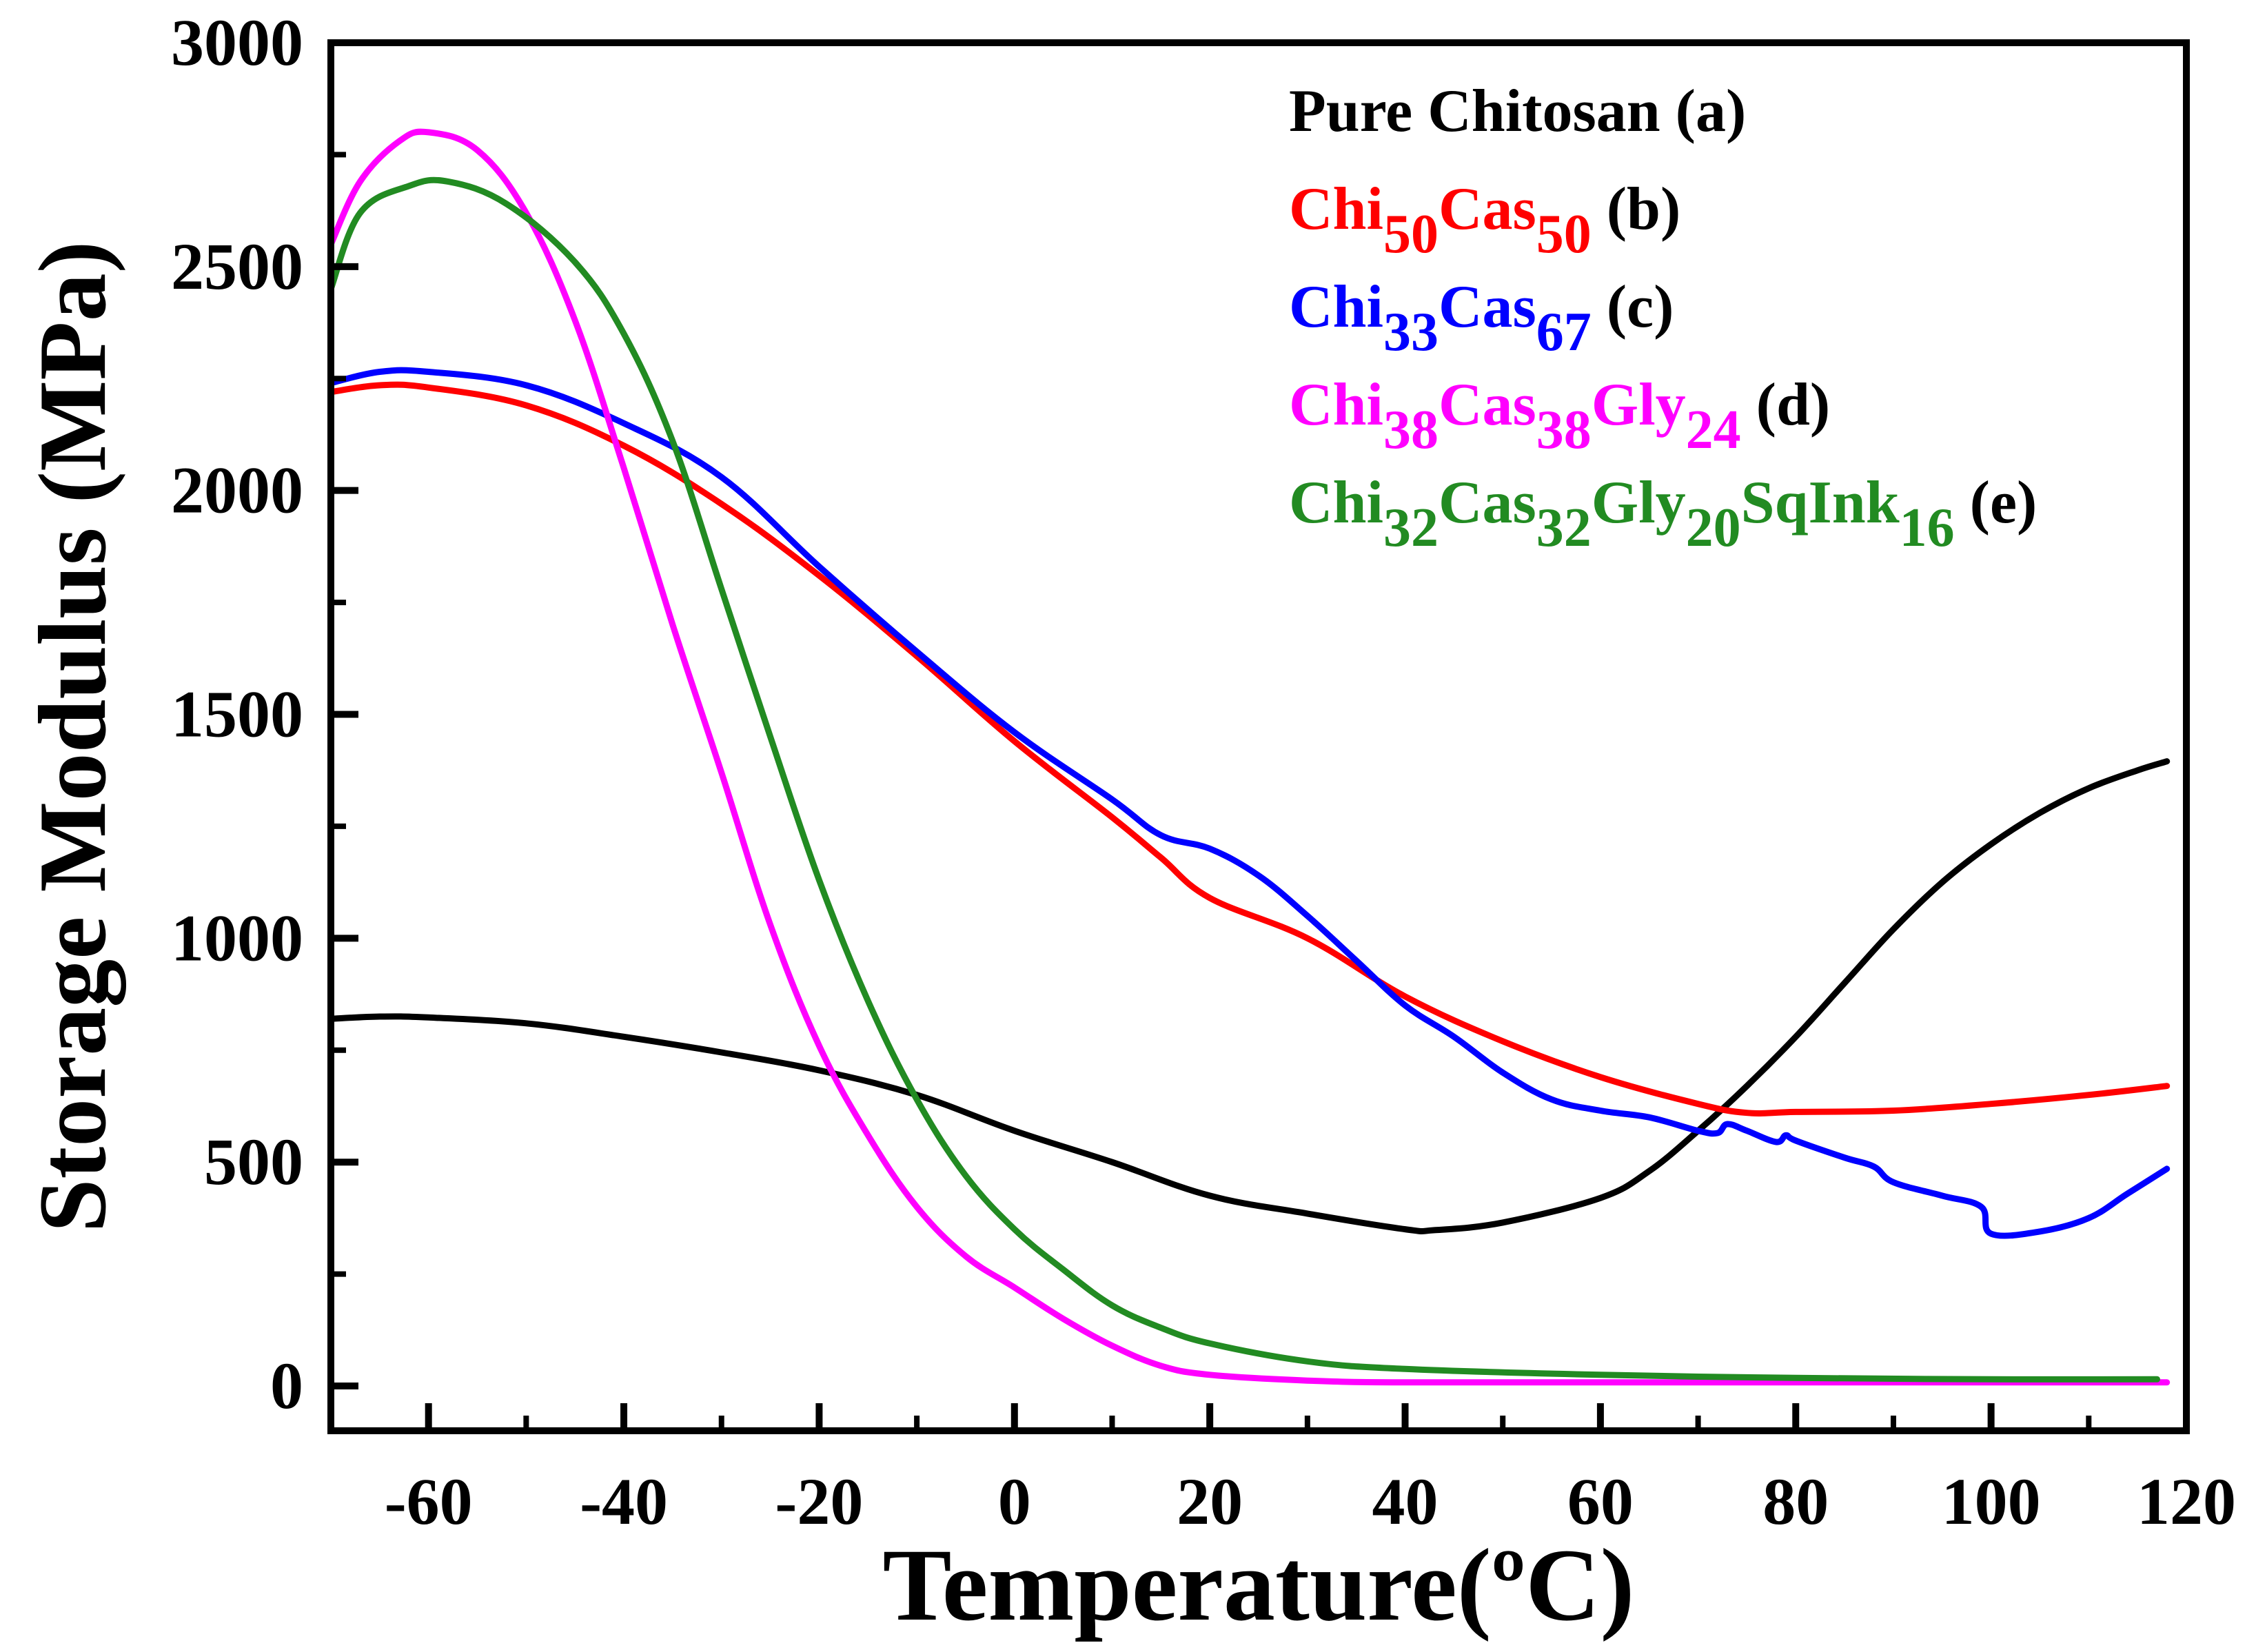 This screenshot has width=2256, height=1652. What do you see at coordinates (1014, 1502) in the screenshot?
I see `x-tick-label: 0` at bounding box center [1014, 1502].